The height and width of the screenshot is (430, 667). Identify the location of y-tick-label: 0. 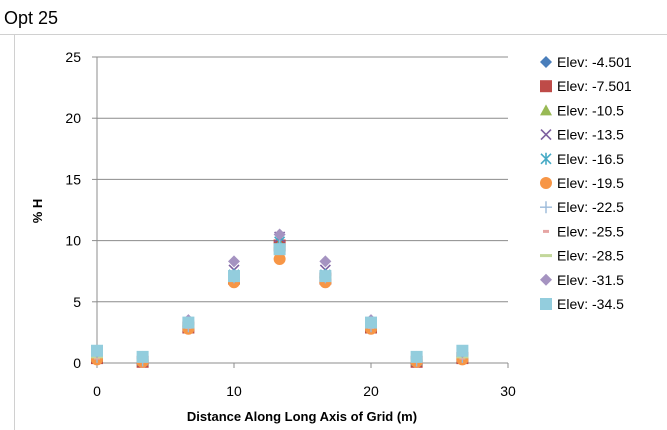
(77, 363).